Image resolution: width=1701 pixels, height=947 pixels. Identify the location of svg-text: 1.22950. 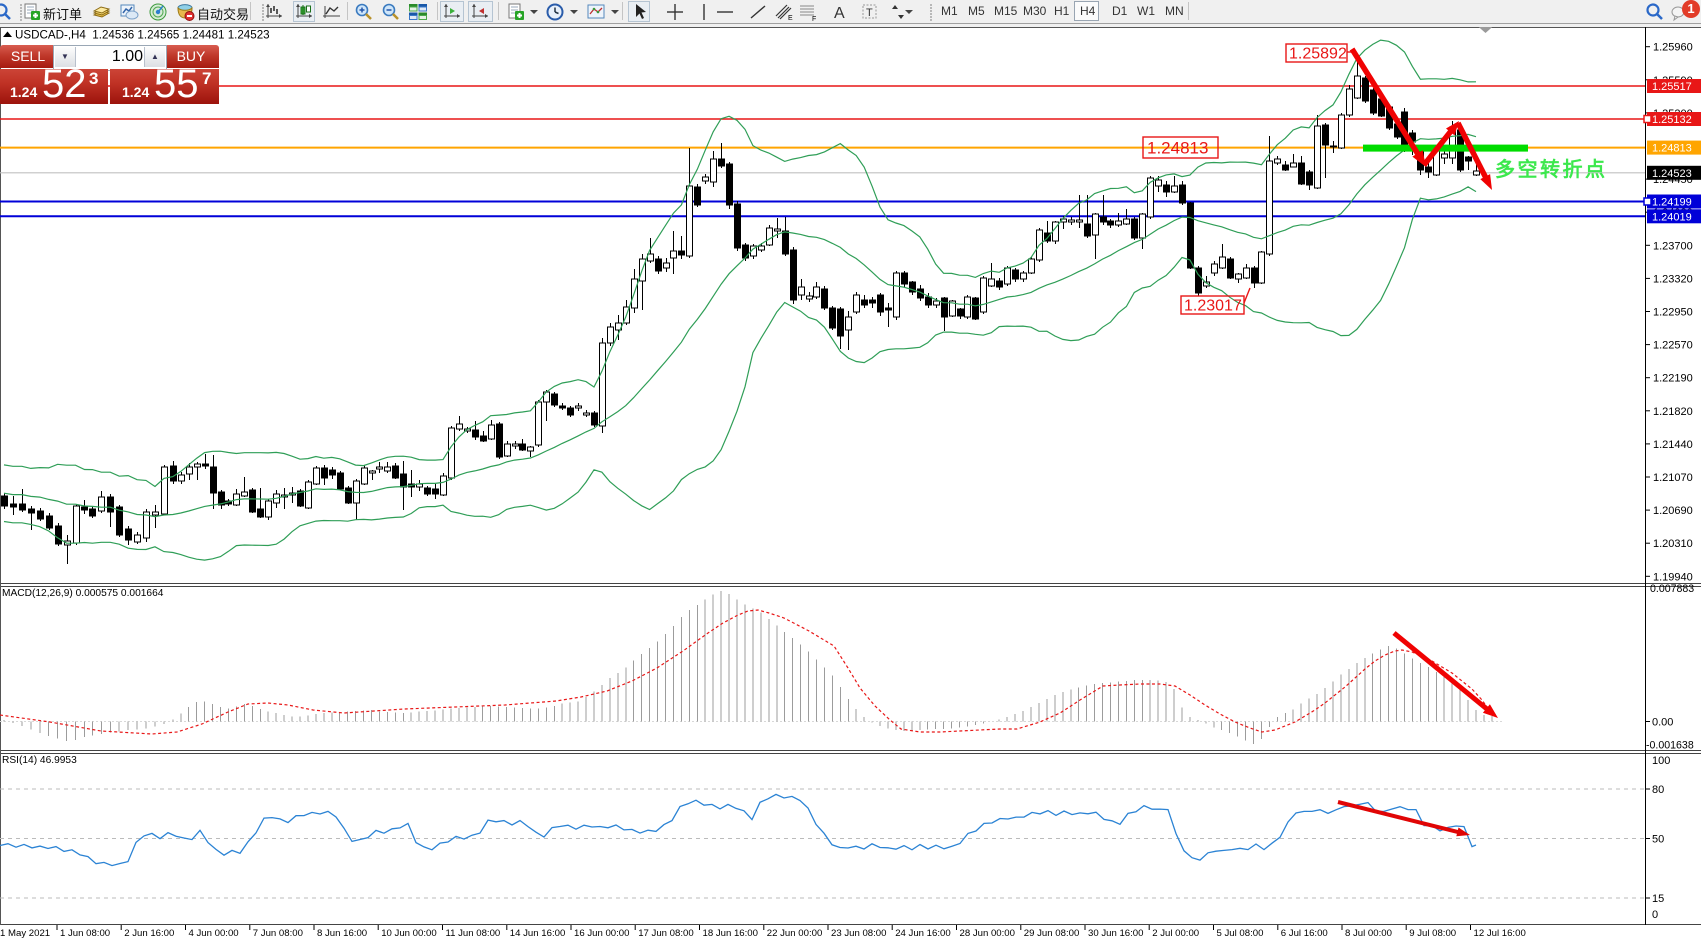
(1673, 313).